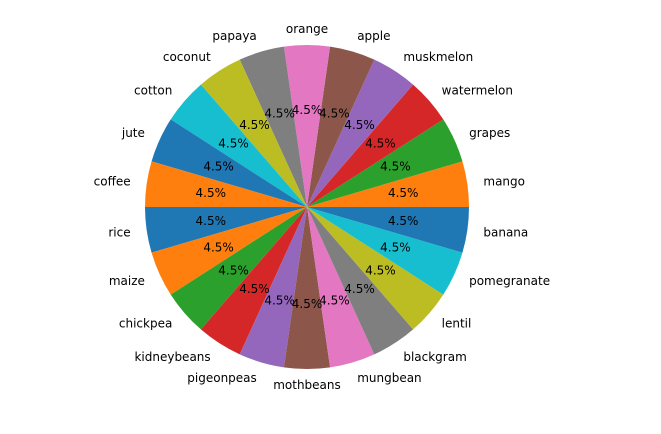  Describe the element at coordinates (389, 378) in the screenshot. I see `category-label-mungbean: mungbean` at that location.